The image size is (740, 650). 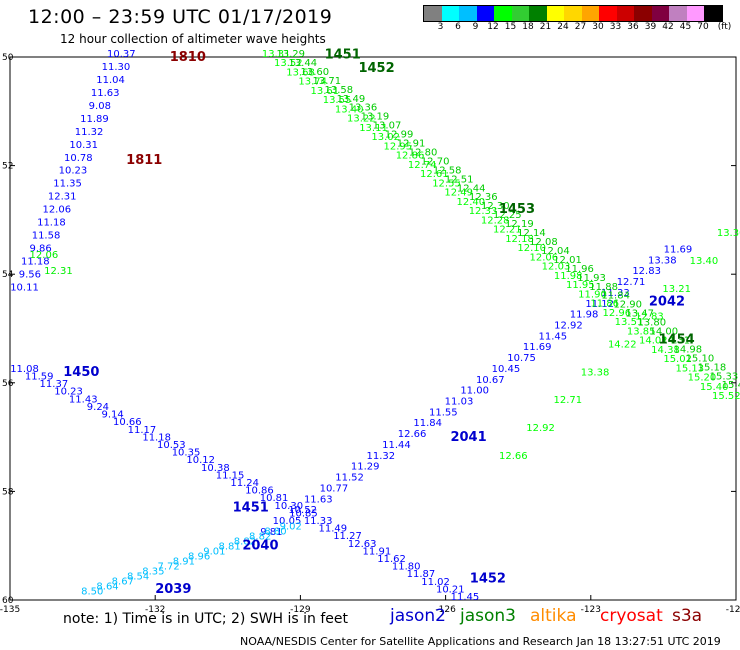 I want to click on wave-height-value: 10.81, so click(x=274, y=498).